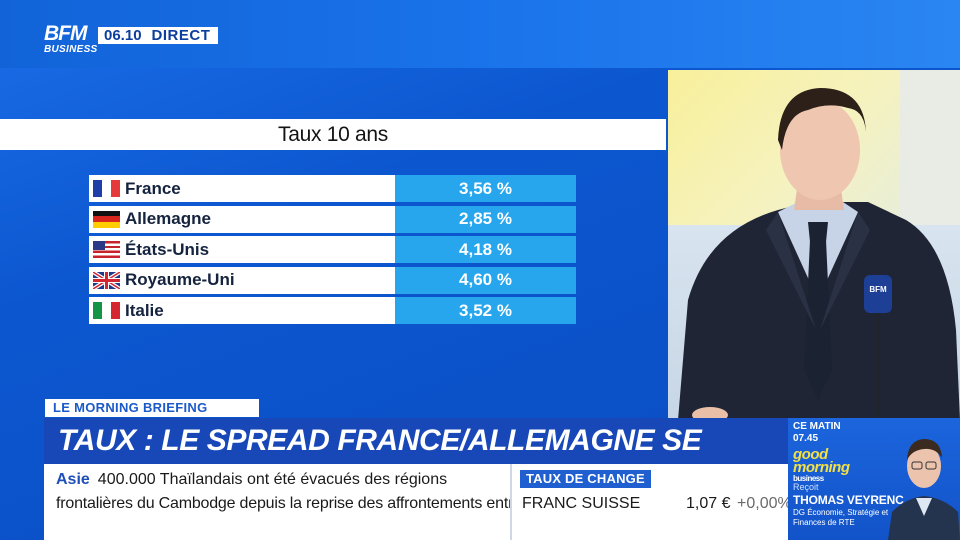 The height and width of the screenshot is (540, 960). I want to click on svg-text: BFM, so click(878, 289).